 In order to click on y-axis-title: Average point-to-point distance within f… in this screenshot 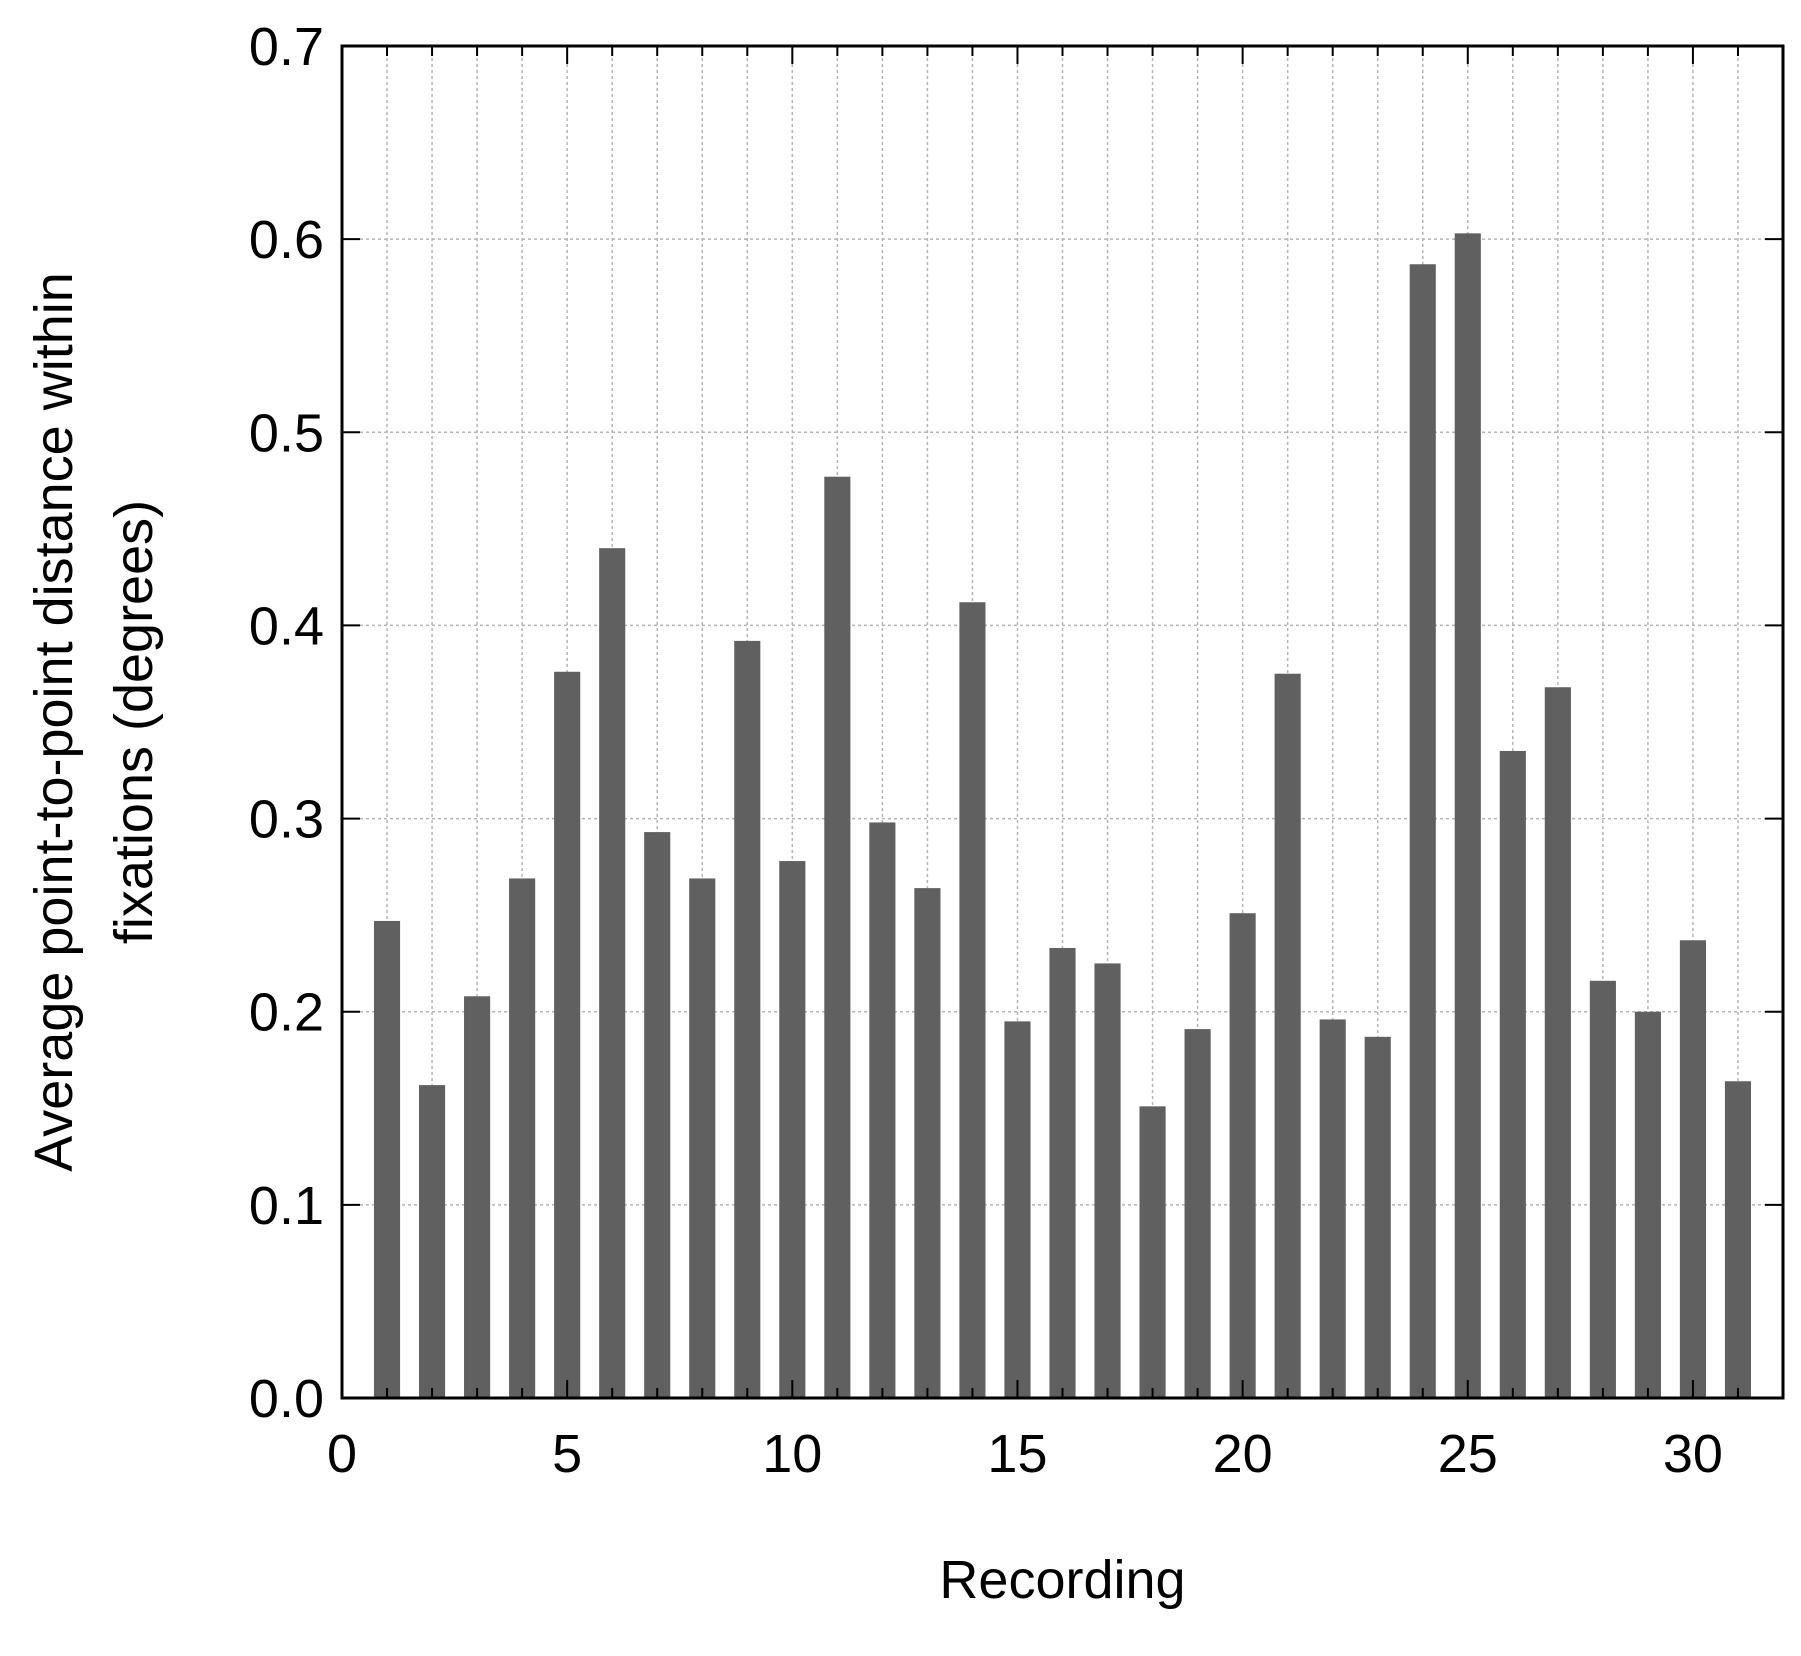, I will do `click(94, 722)`.